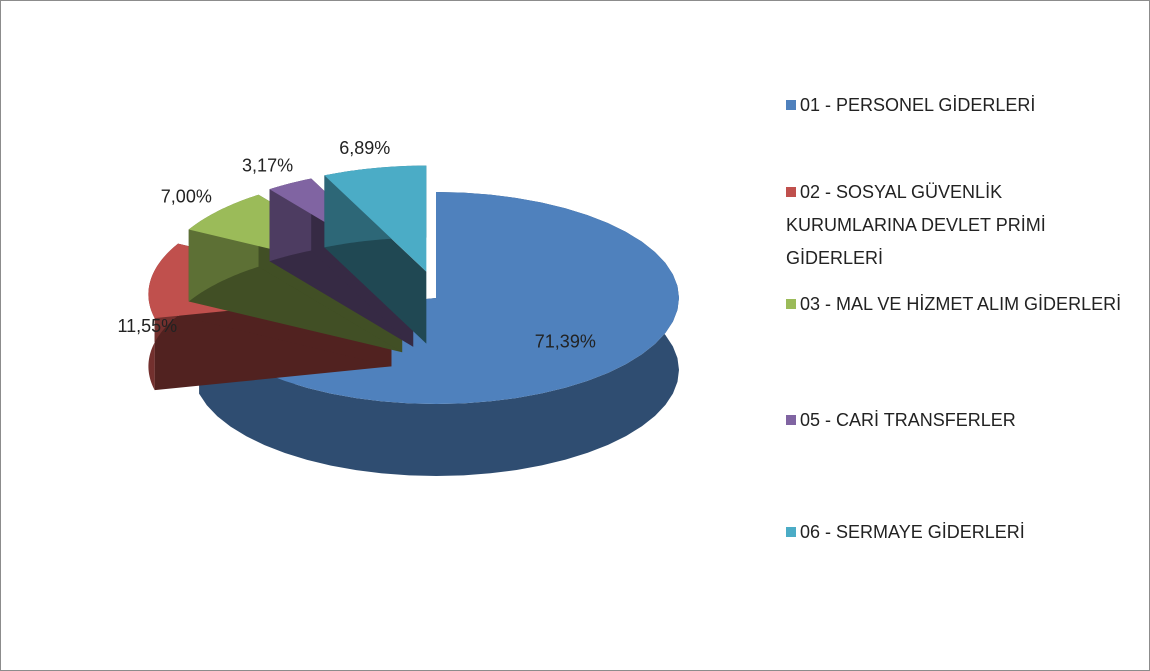 The image size is (1150, 671). I want to click on legend-item: 01 - PERSONEL GİDERLERİ, so click(956, 105).